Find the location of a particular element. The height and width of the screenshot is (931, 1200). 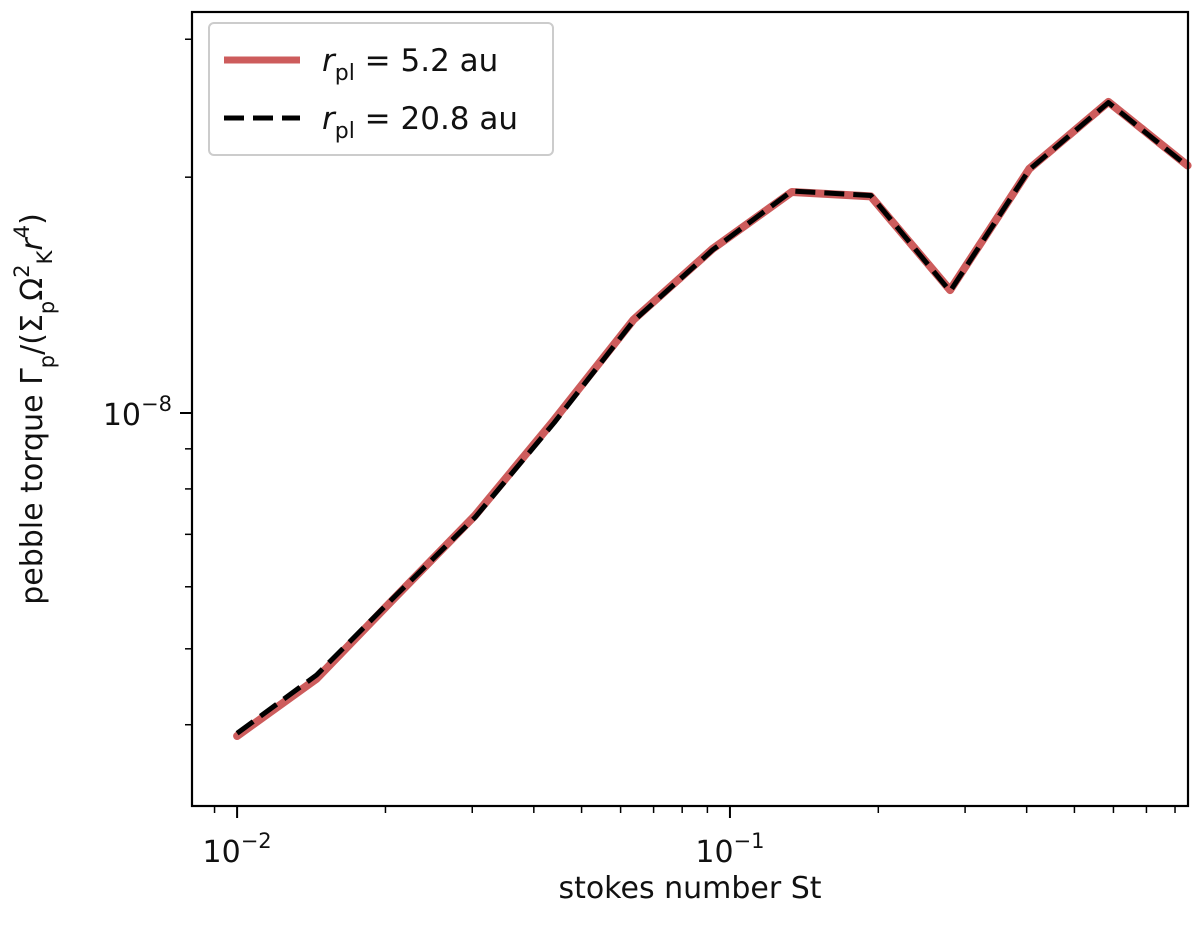

x-tick-labels: 10⁻² 10⁻¹ is located at coordinates (484, 849).